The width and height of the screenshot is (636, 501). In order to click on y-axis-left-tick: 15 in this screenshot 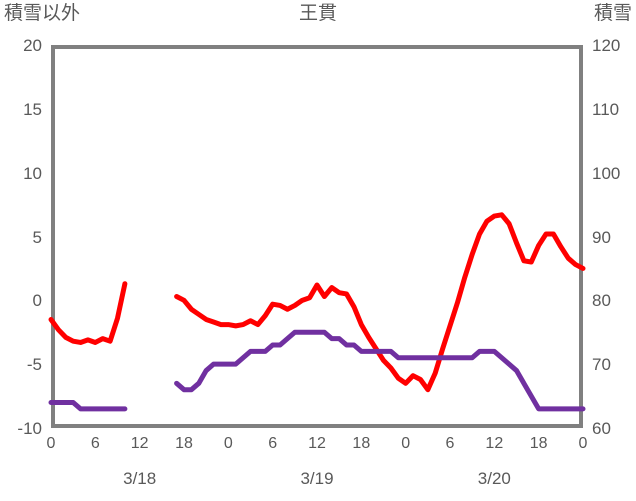, I will do `click(32, 109)`.